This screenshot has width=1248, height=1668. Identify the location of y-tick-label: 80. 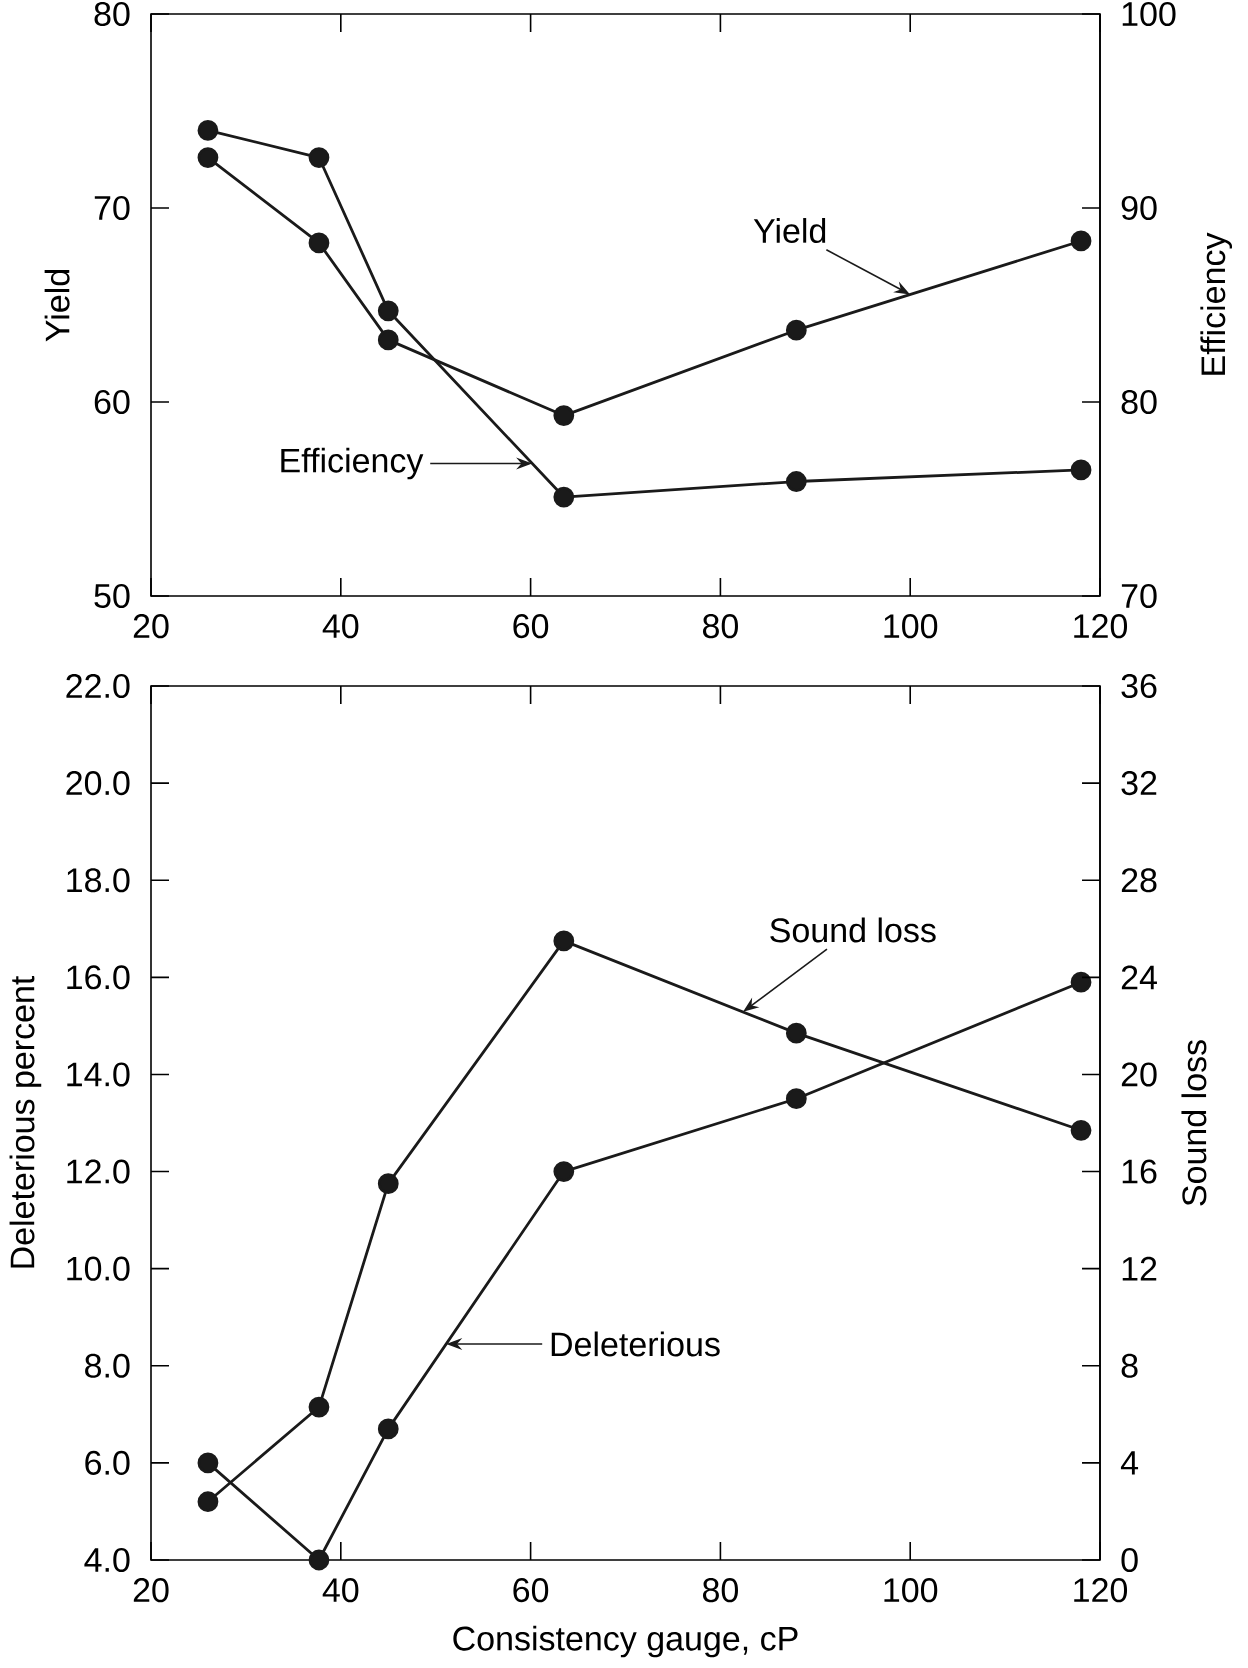
(112, 14).